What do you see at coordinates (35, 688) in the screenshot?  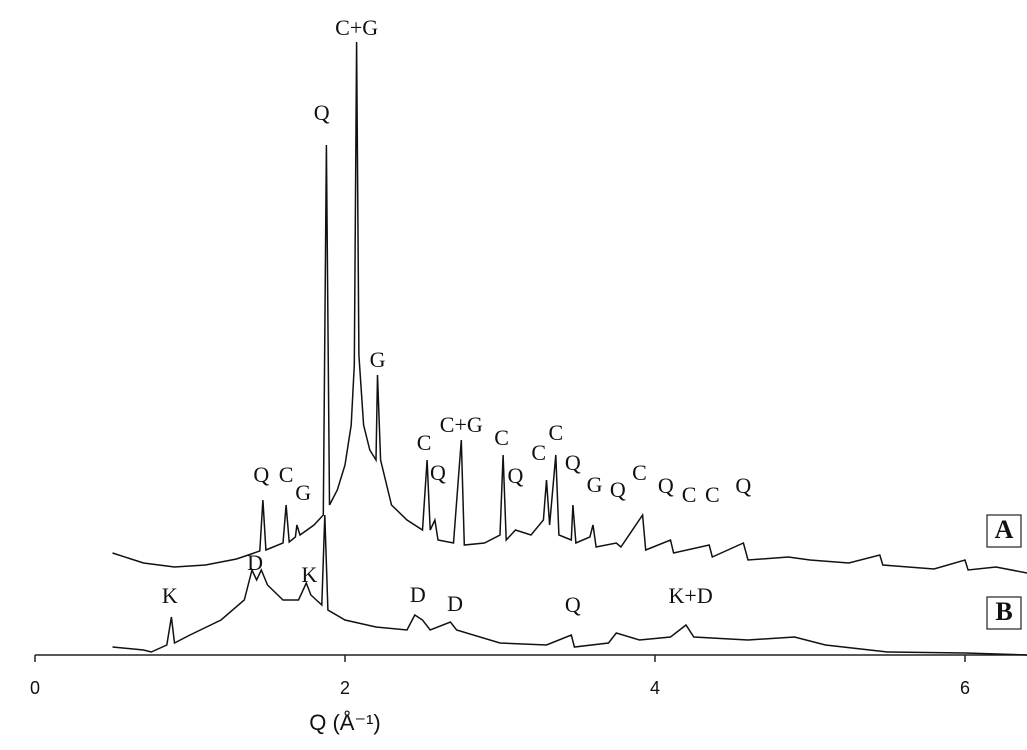 I see `x-tick-label: 0` at bounding box center [35, 688].